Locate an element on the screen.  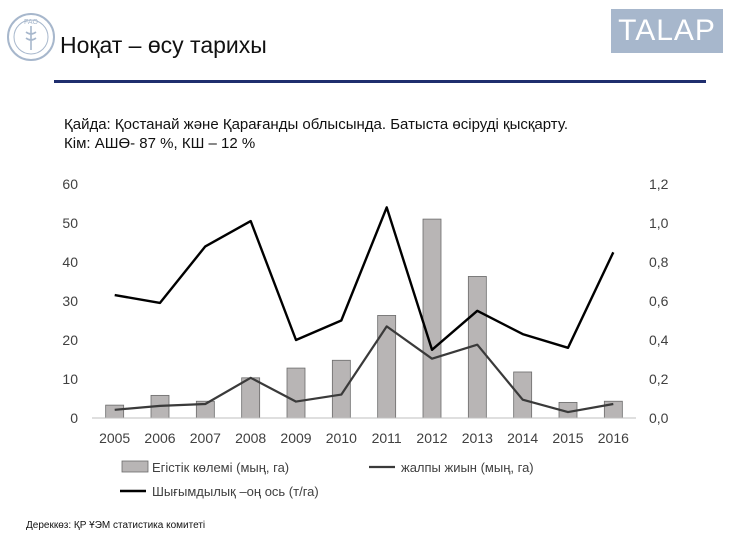
x-tick-label: 2011 is located at coordinates (387, 438).